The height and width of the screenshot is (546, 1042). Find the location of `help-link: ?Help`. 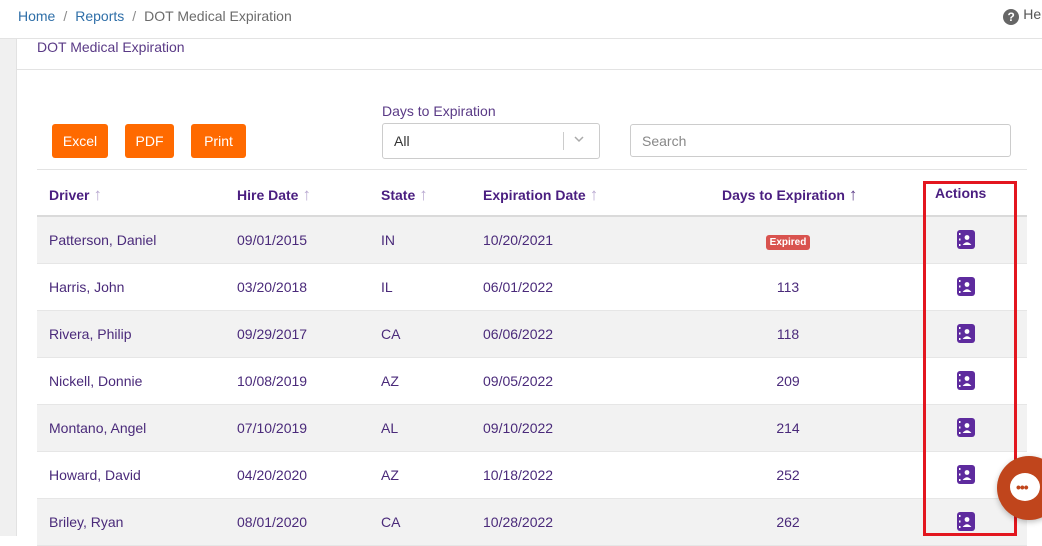

help-link: ?Help is located at coordinates (1022, 15).